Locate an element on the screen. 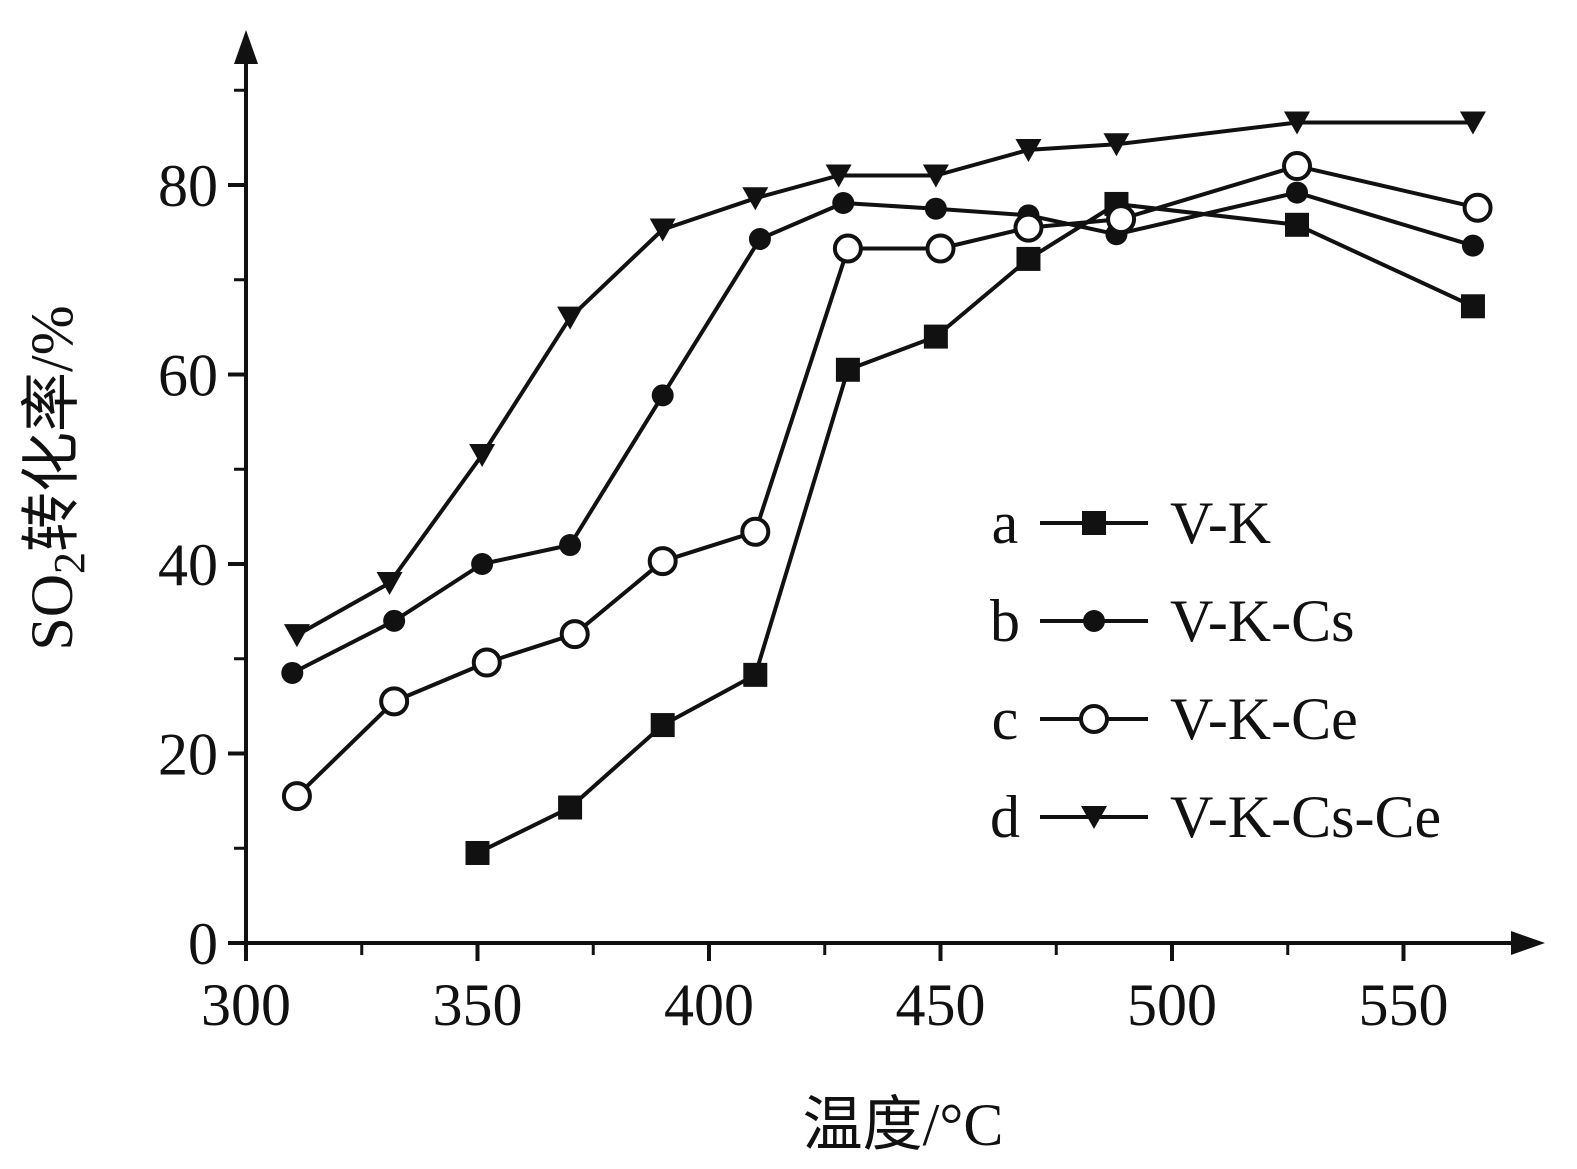 The height and width of the screenshot is (1169, 1577). y-axis-title-rest: 转化率/% is located at coordinates (52, 428).